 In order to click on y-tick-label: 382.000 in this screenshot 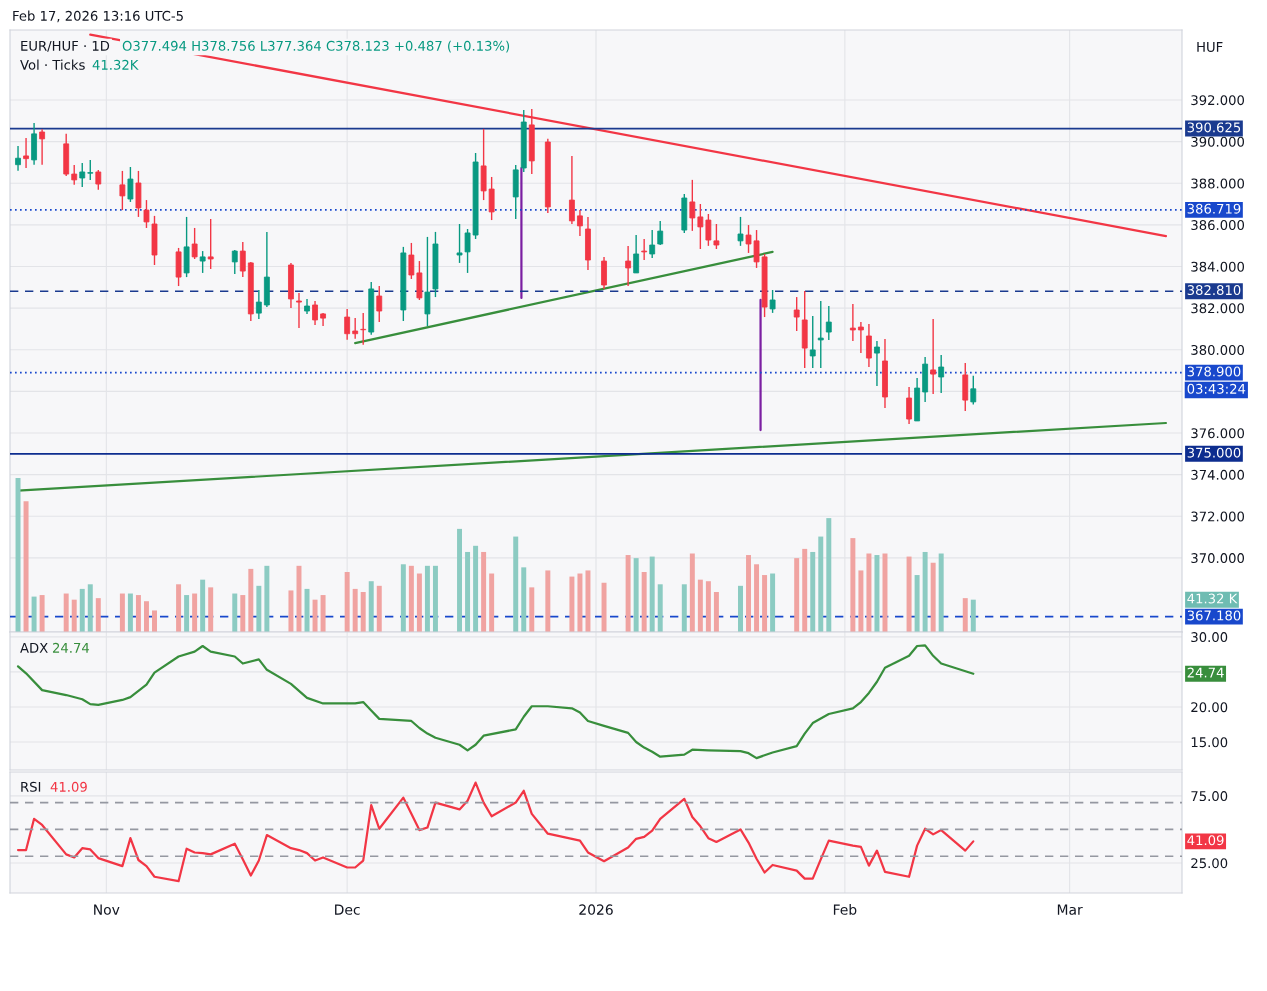, I will do `click(1218, 308)`.